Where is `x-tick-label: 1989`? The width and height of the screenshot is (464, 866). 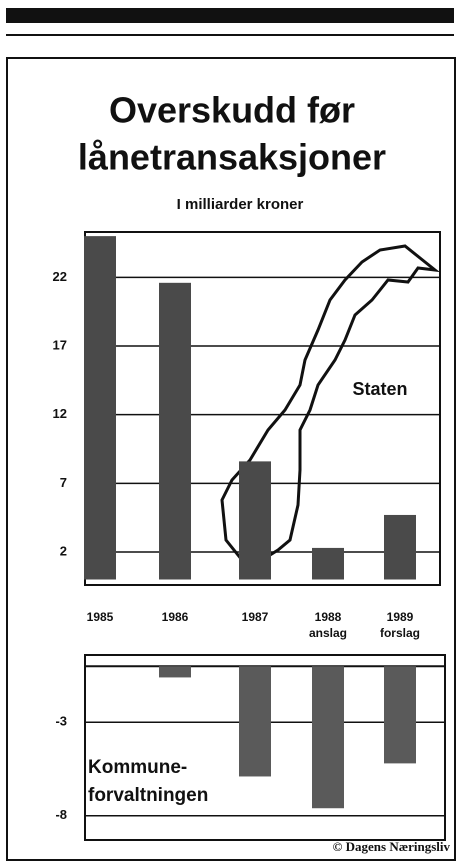 x-tick-label: 1989 is located at coordinates (400, 617).